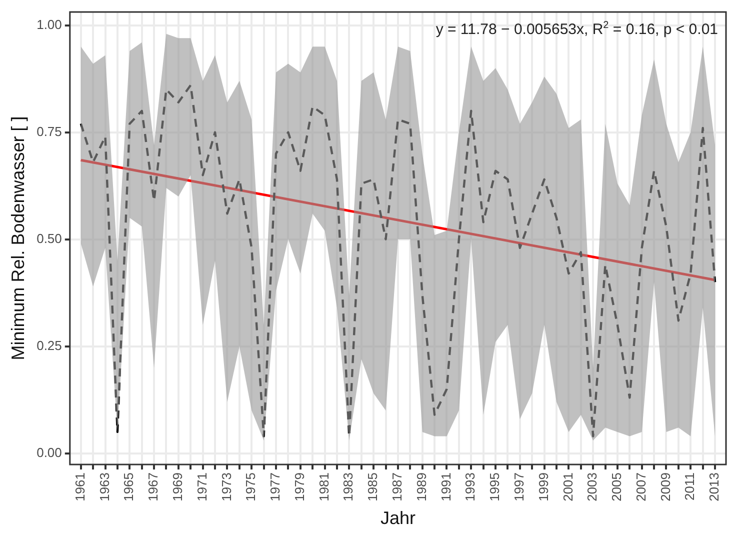  What do you see at coordinates (397, 487) in the screenshot?
I see `x-tick-label: 1987` at bounding box center [397, 487].